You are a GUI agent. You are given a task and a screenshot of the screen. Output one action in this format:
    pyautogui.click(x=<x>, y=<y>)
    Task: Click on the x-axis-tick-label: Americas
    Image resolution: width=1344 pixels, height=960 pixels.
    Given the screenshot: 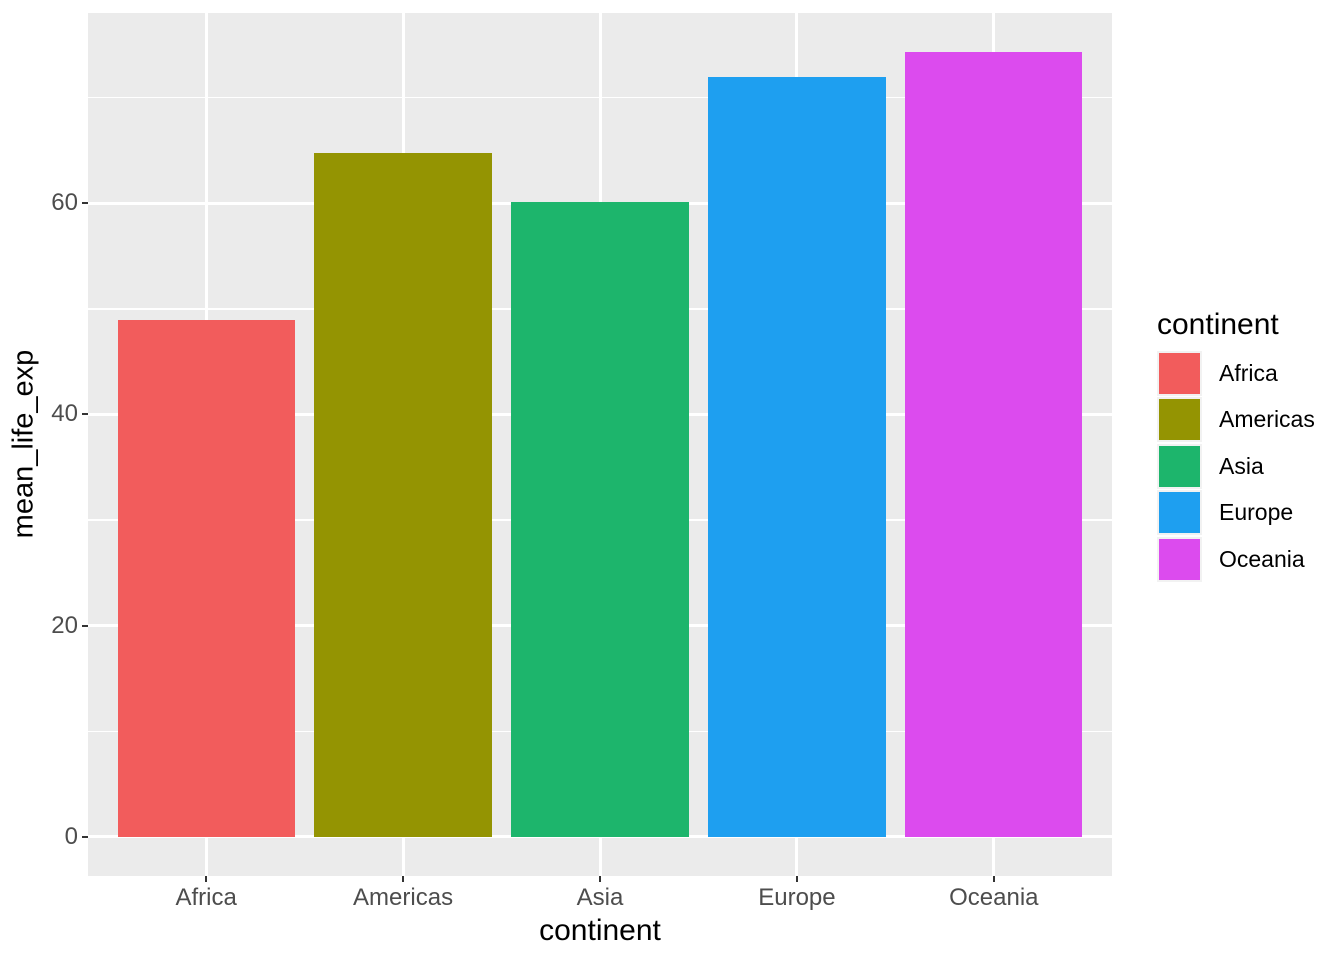 What is the action you would take?
    pyautogui.click(x=403, y=897)
    